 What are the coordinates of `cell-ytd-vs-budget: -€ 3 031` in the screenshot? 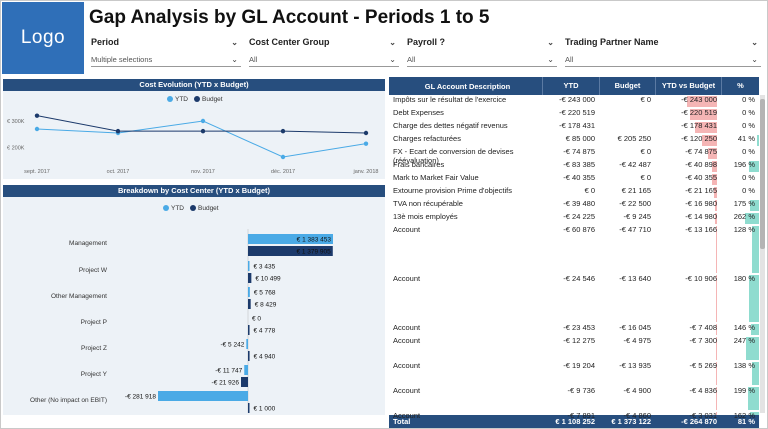 It's located at (688, 417).